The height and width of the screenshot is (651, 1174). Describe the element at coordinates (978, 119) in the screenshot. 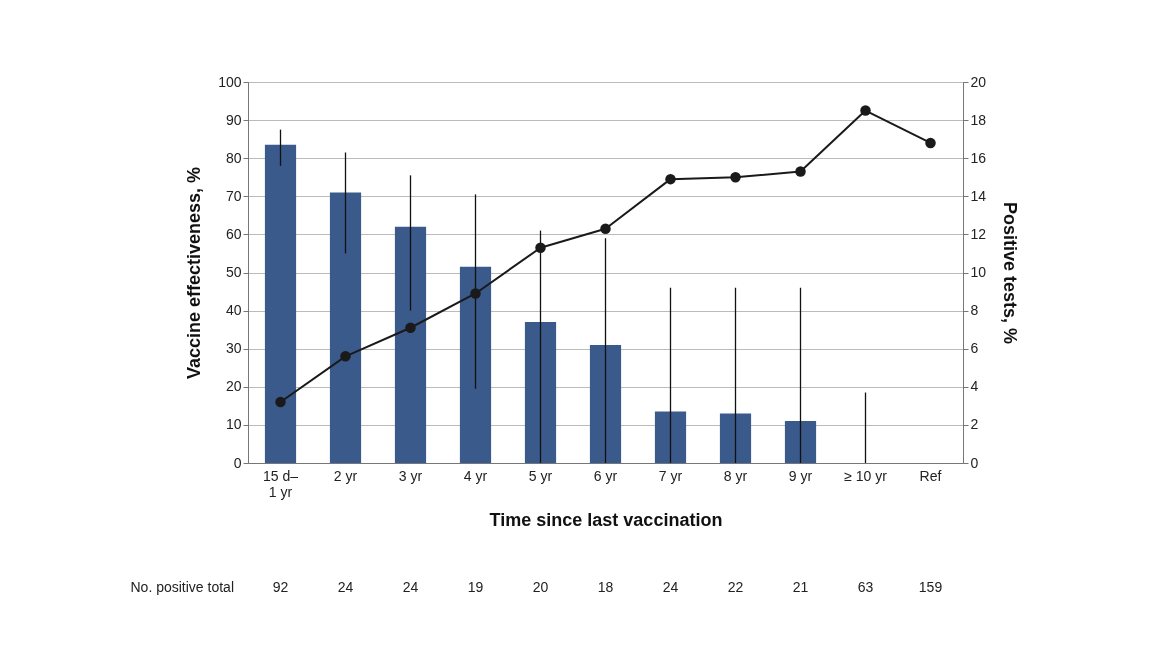

I see `y2-tick-label: 18` at that location.